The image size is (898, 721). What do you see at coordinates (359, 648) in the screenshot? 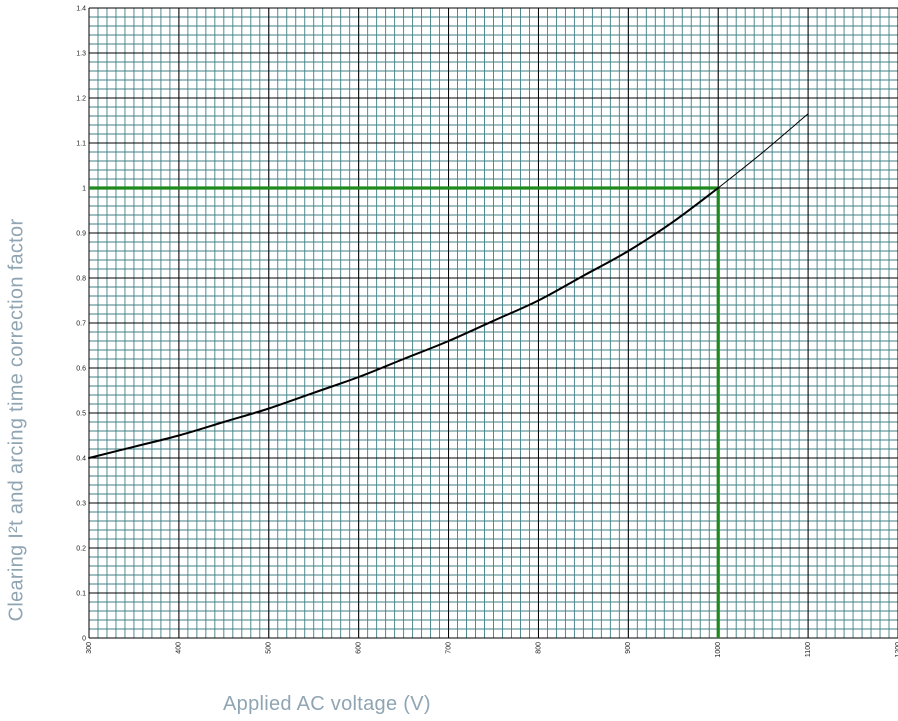
I see `x-tick-label: 600` at bounding box center [359, 648].